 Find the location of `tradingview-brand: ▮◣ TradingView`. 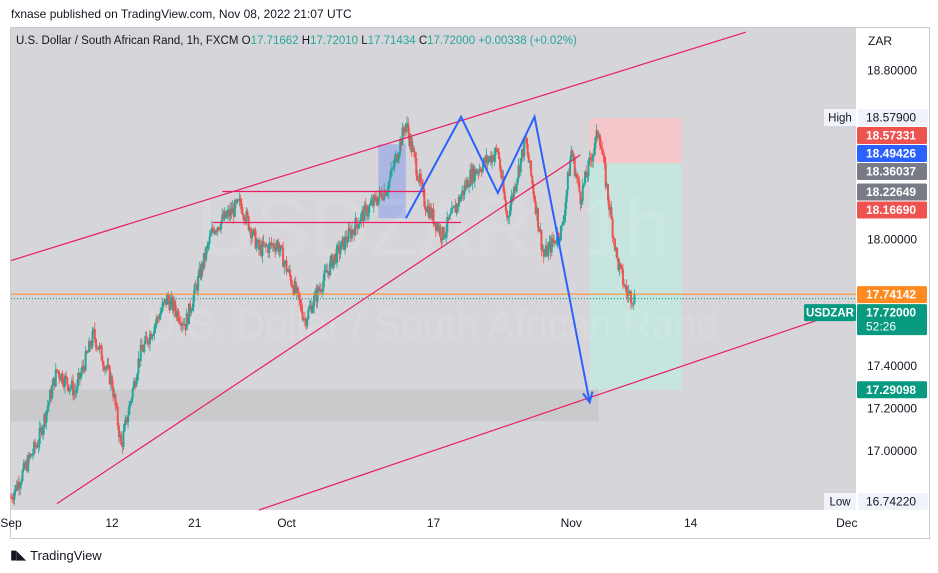

tradingview-brand: ▮◣ TradingView is located at coordinates (56, 555).